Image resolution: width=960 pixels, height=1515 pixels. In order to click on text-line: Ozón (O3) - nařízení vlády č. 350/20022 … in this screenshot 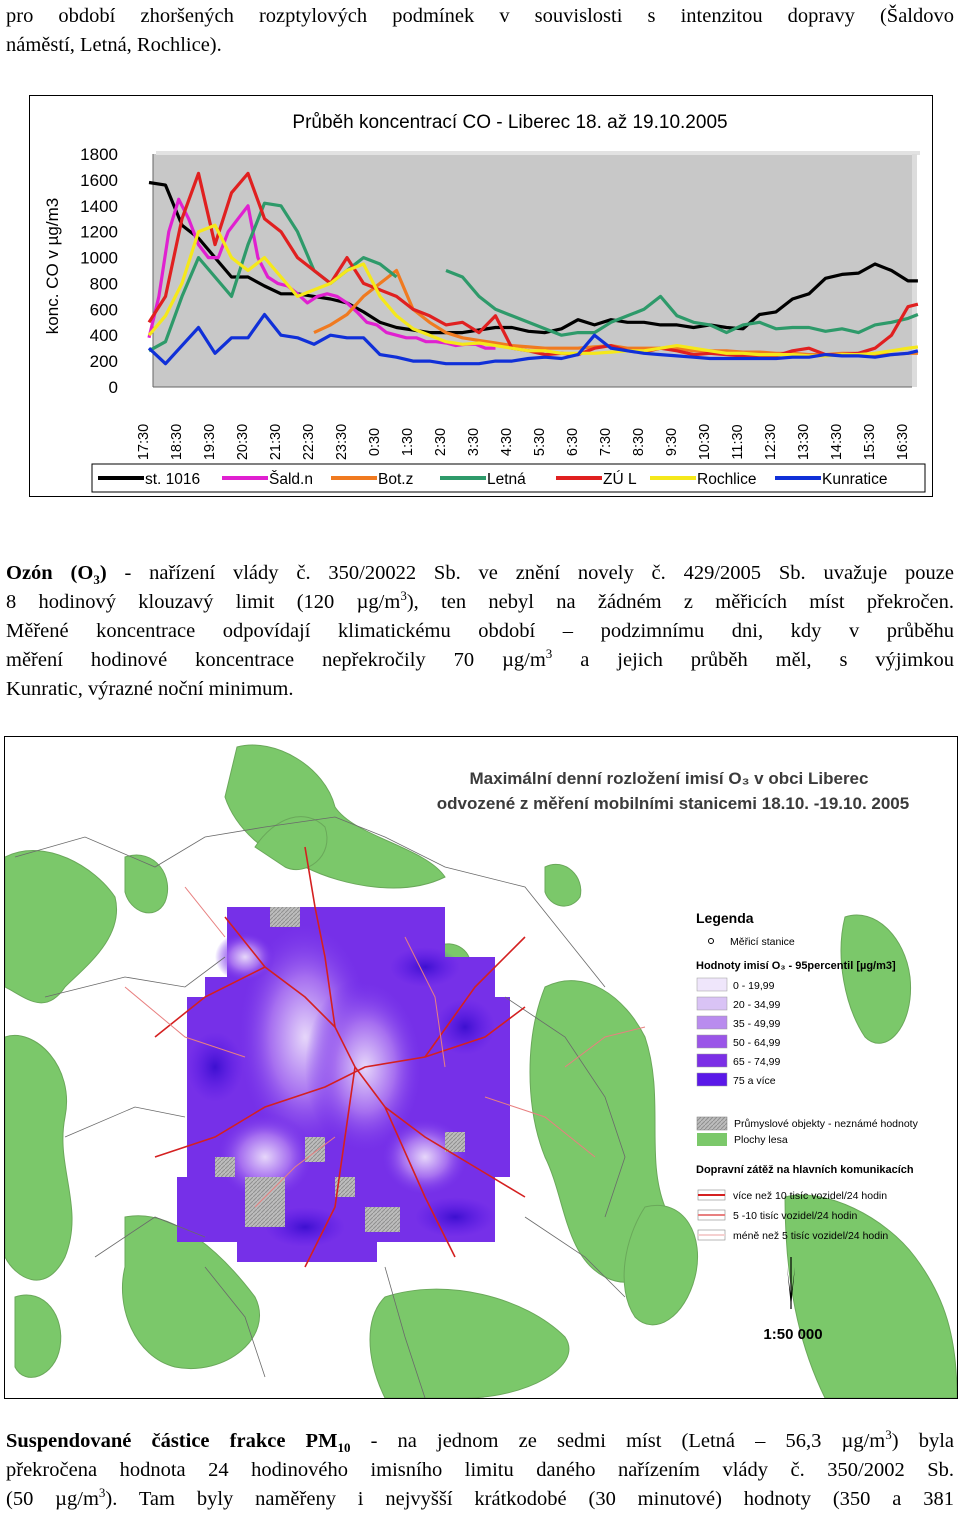, I will do `click(480, 573)`.